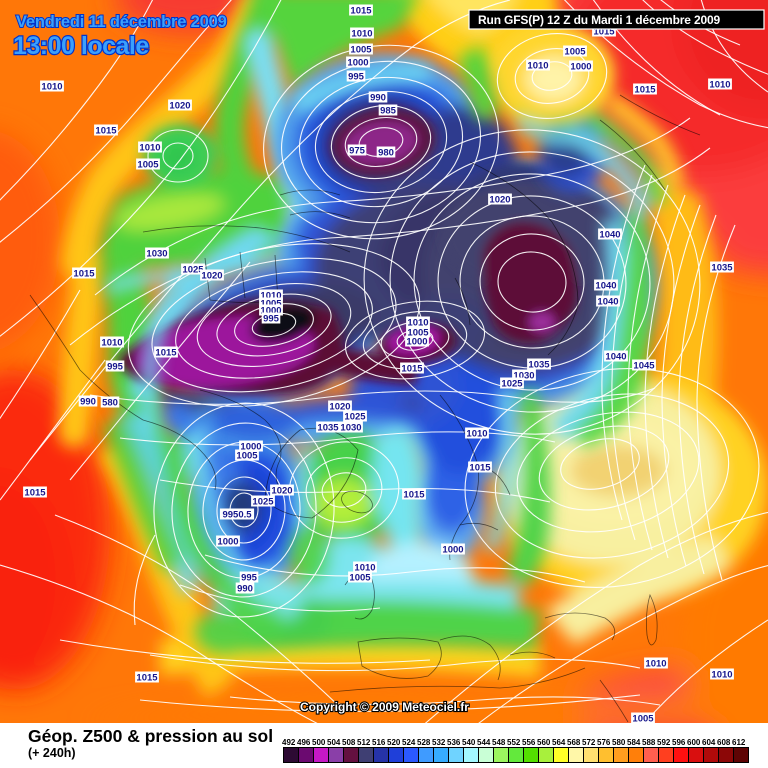 This screenshot has height=768, width=768. What do you see at coordinates (386, 153) in the screenshot?
I see `svg-text: 980` at bounding box center [386, 153].